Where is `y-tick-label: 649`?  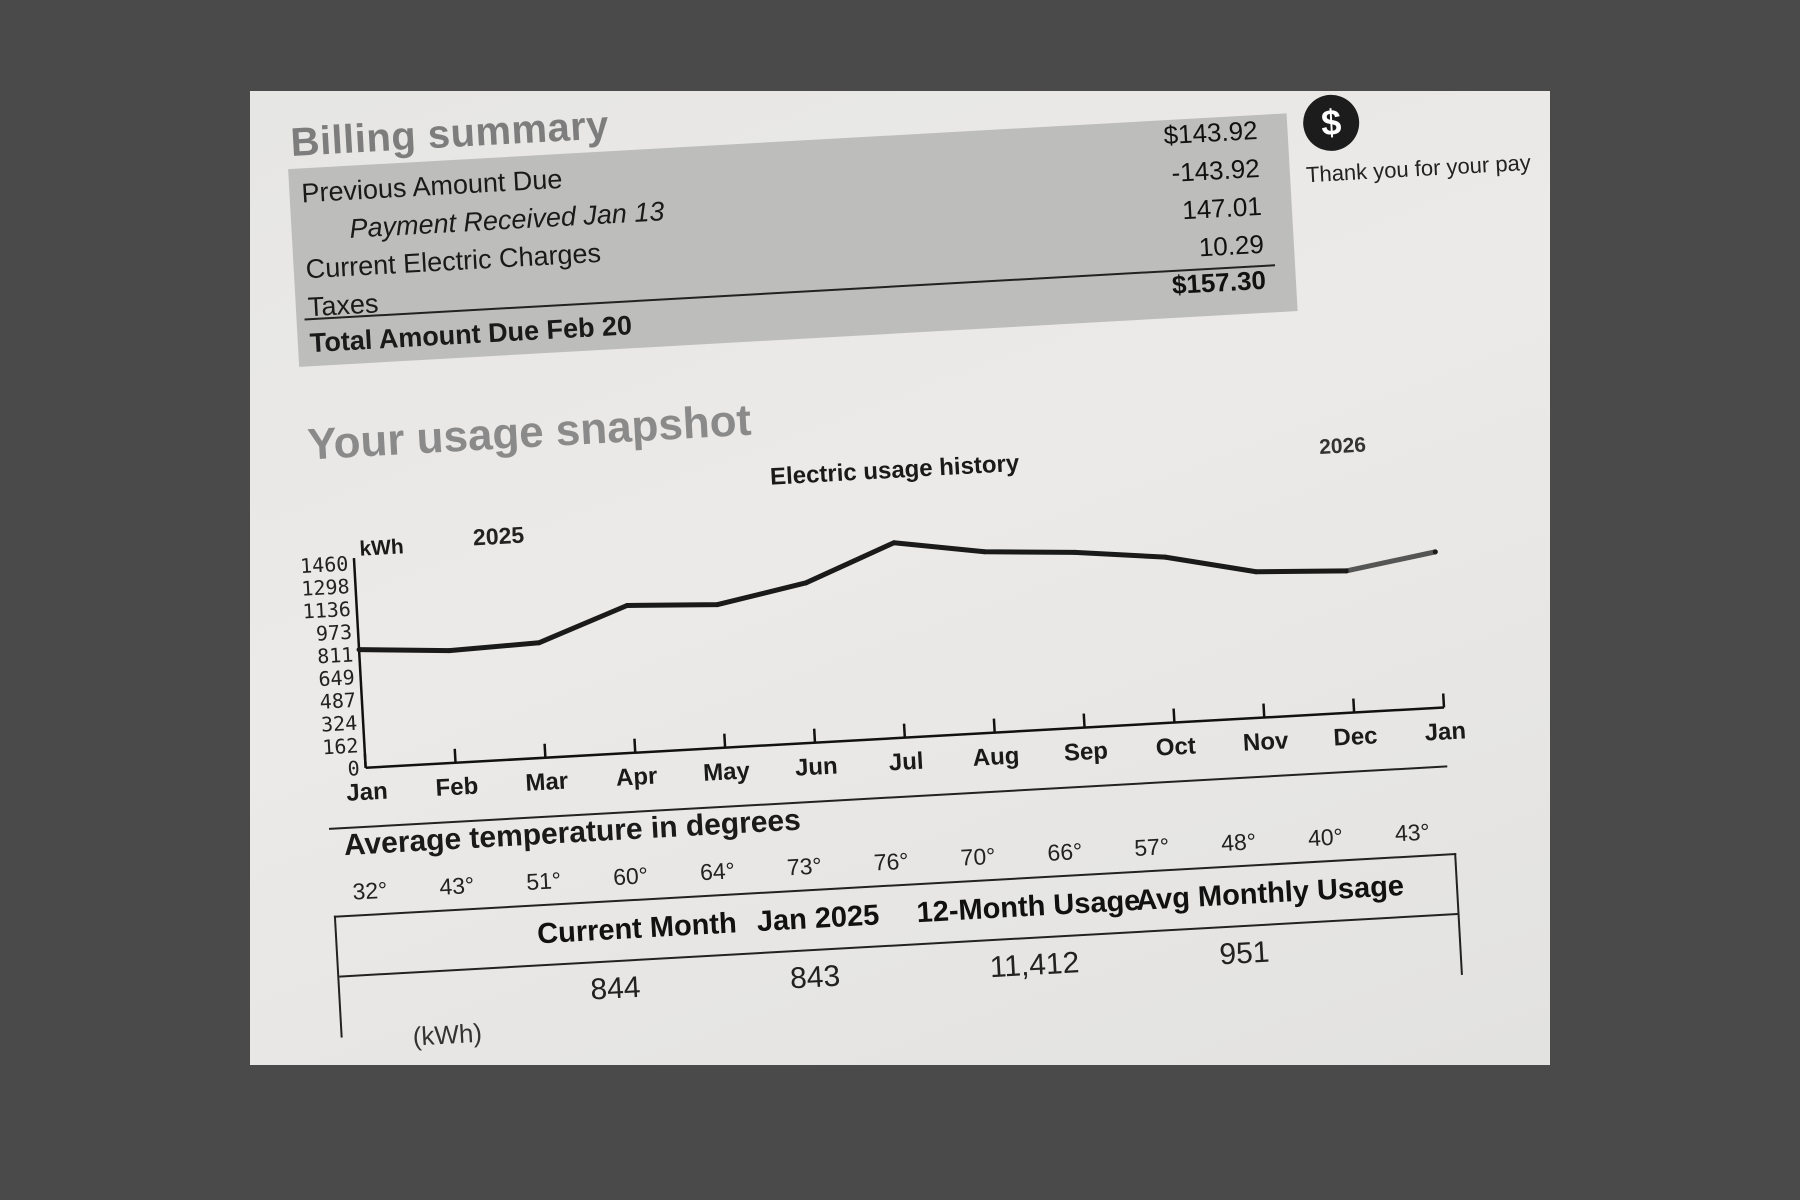
y-tick-label: 649 is located at coordinates (336, 678).